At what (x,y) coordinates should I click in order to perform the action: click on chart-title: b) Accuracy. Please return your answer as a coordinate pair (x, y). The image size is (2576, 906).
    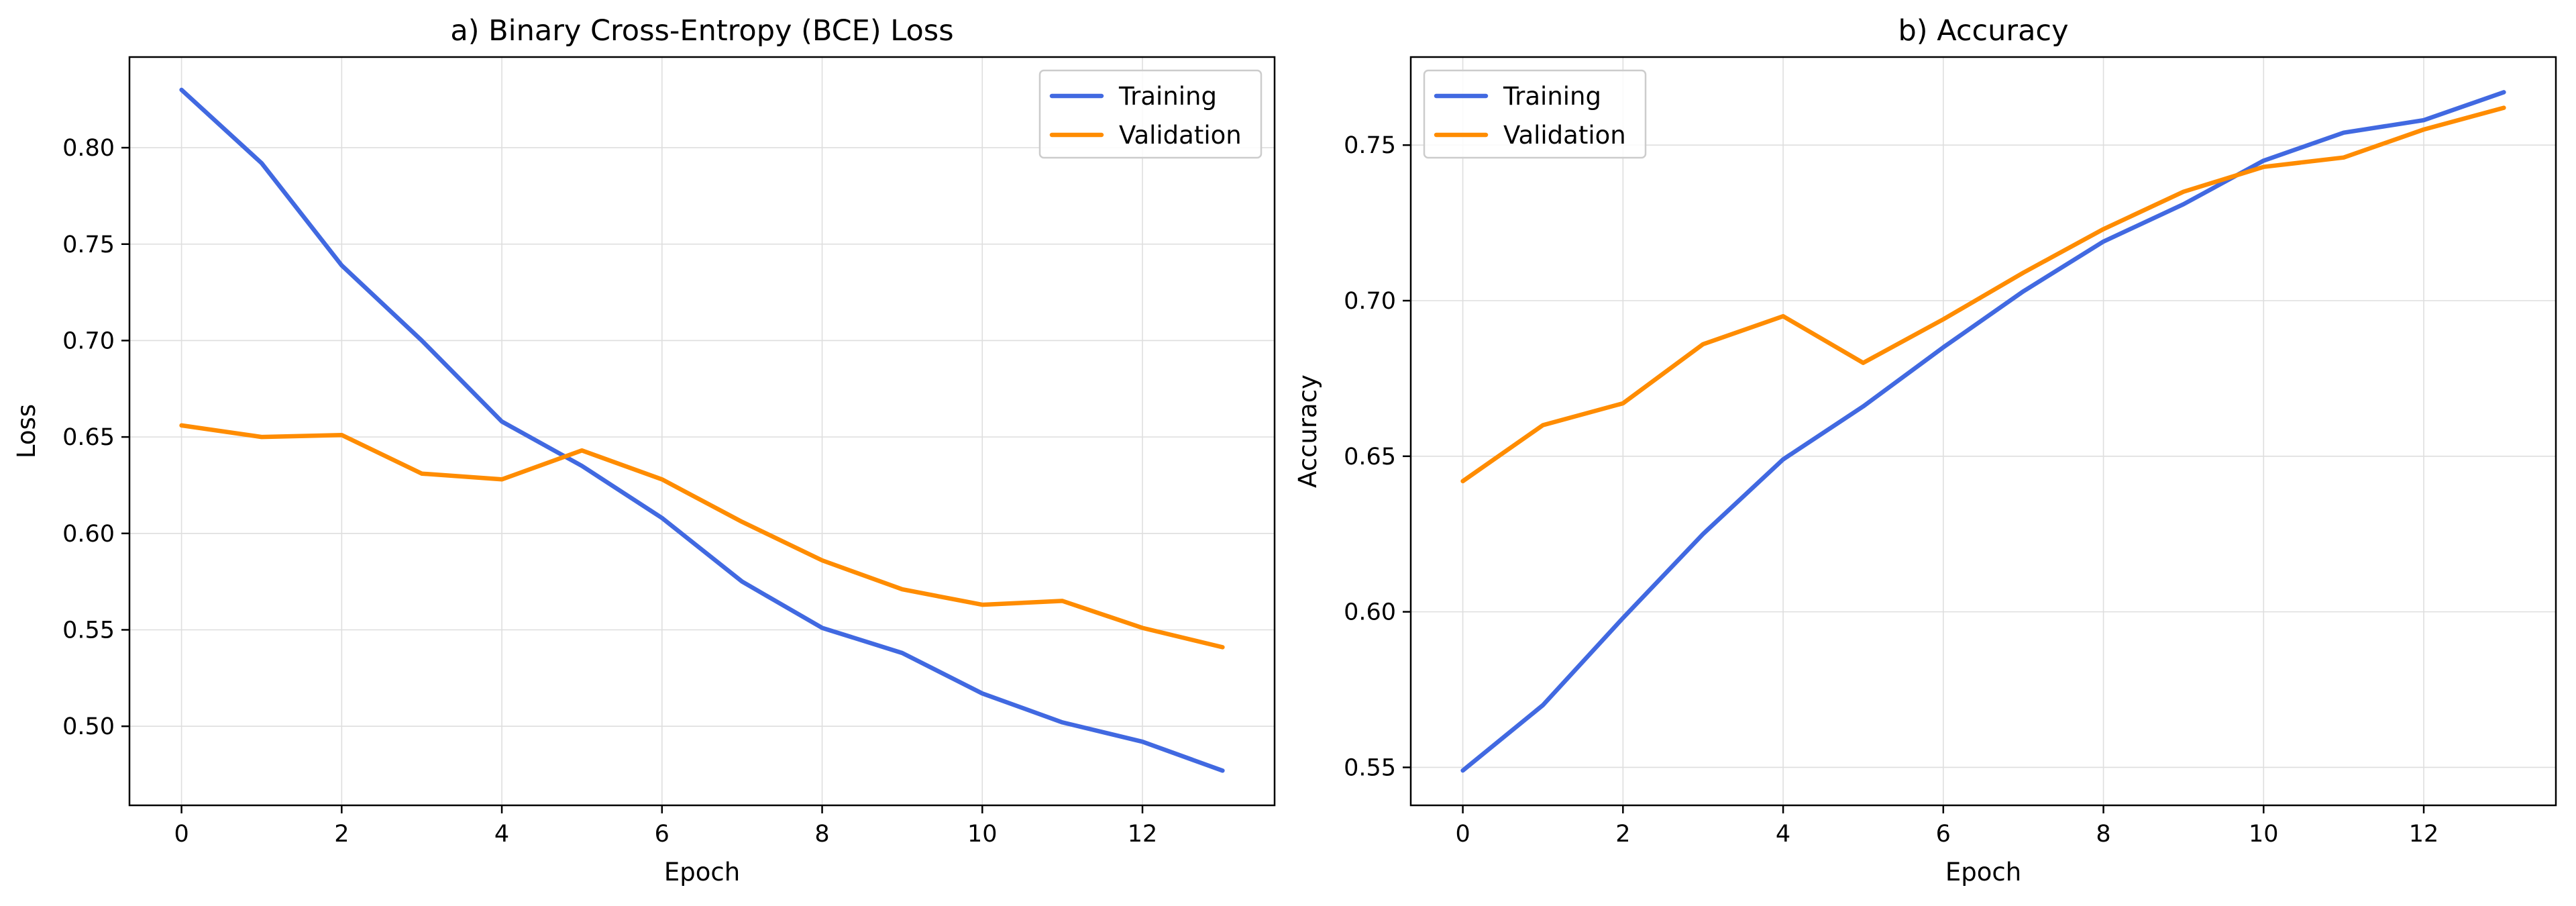
    Looking at the image, I should click on (1983, 31).